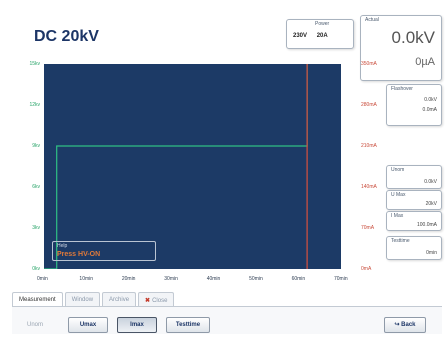  What do you see at coordinates (79, 254) in the screenshot?
I see `help-text: Press HV-ON` at bounding box center [79, 254].